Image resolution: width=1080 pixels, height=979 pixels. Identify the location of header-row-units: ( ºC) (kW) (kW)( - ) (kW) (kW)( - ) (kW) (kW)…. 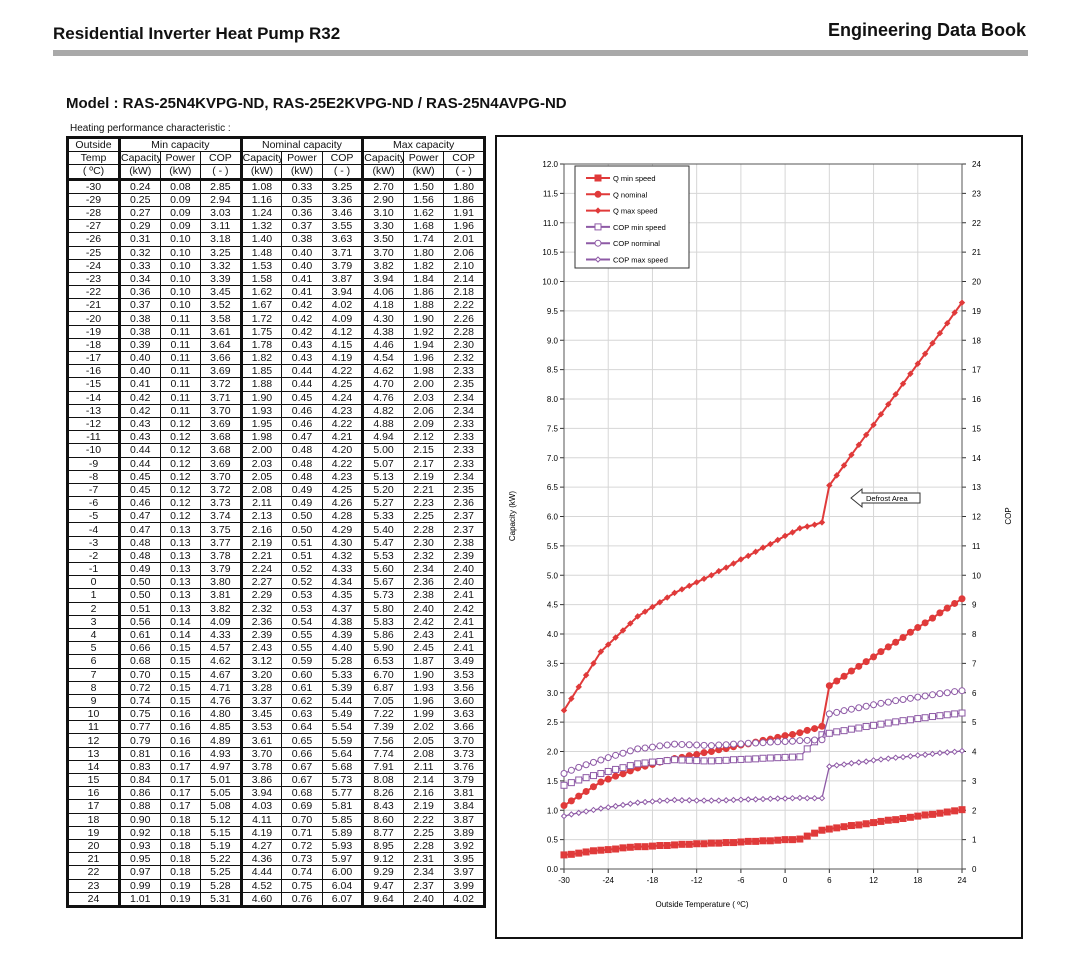
(276, 172).